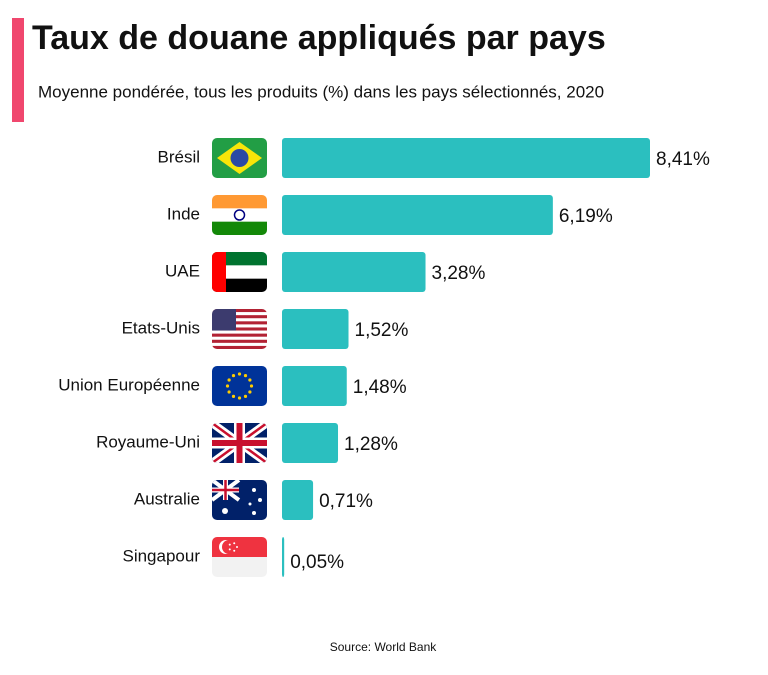 The image size is (768, 675). What do you see at coordinates (317, 562) in the screenshot?
I see `value-label: 0,05%` at bounding box center [317, 562].